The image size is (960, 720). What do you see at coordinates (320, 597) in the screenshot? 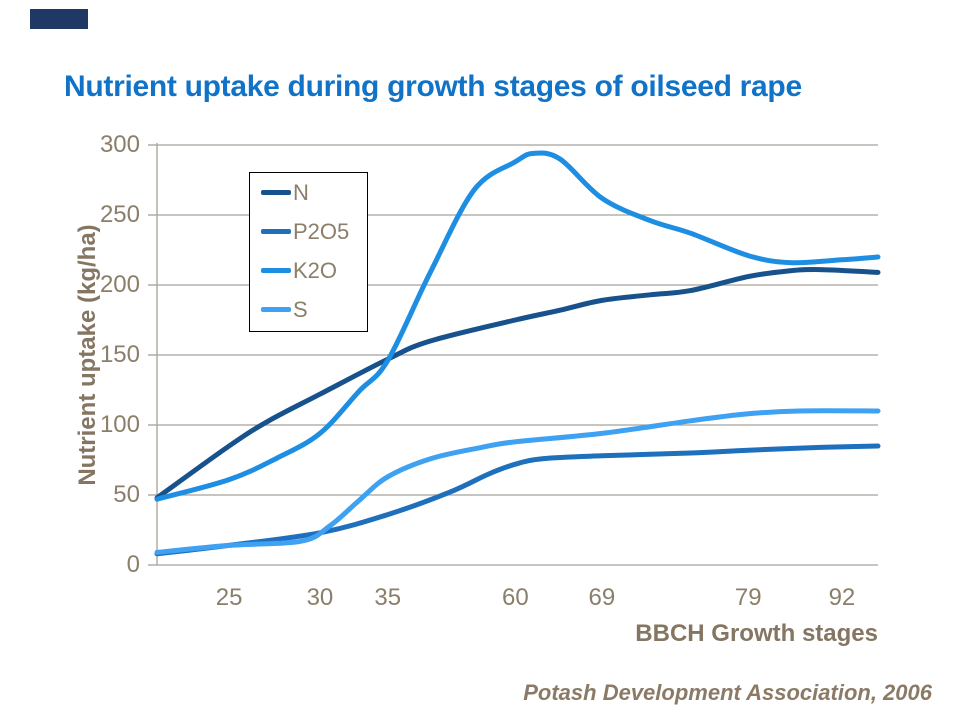
I see `x-tick-label: 30` at bounding box center [320, 597].